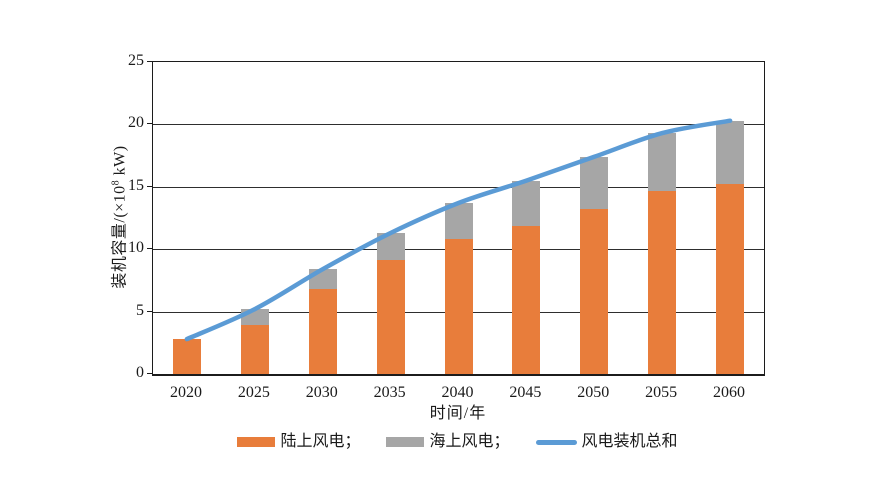 This screenshot has width=879, height=501. I want to click on legend-item-total: 风电装机总和, so click(606, 442).